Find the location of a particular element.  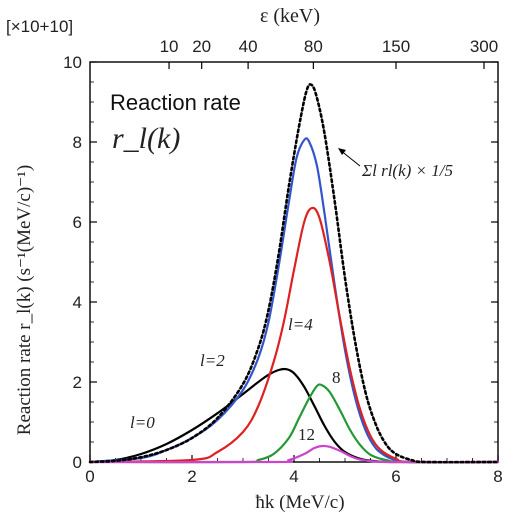

top-tick-label-4: 150 is located at coordinates (396, 46).